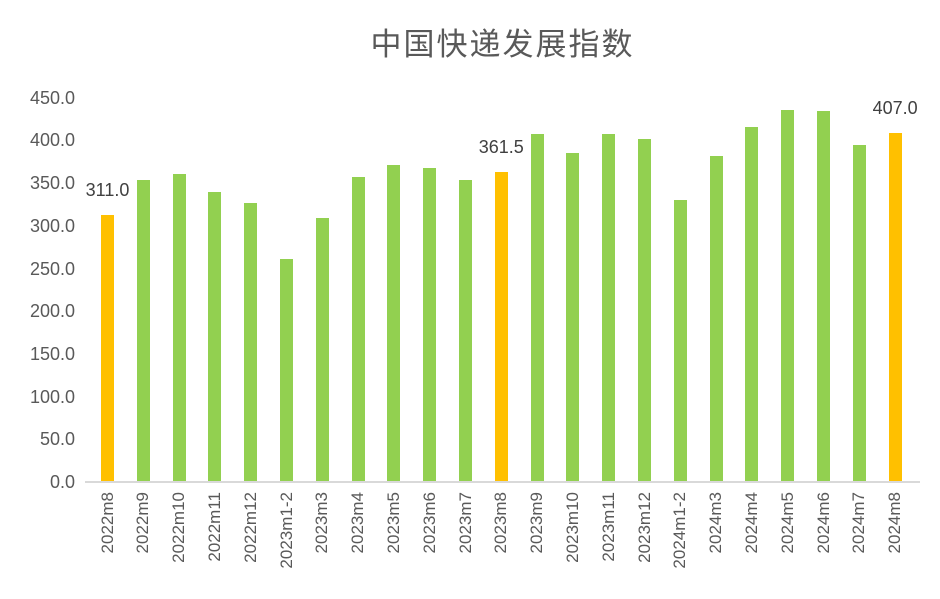 The width and height of the screenshot is (940, 599). Describe the element at coordinates (358, 329) in the screenshot. I see `bar-2023m4` at that location.